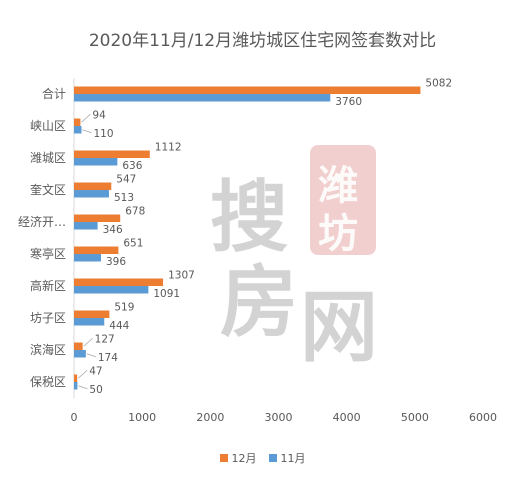 This screenshot has height=479, width=525. I want to click on data-label: 50, so click(95, 390).